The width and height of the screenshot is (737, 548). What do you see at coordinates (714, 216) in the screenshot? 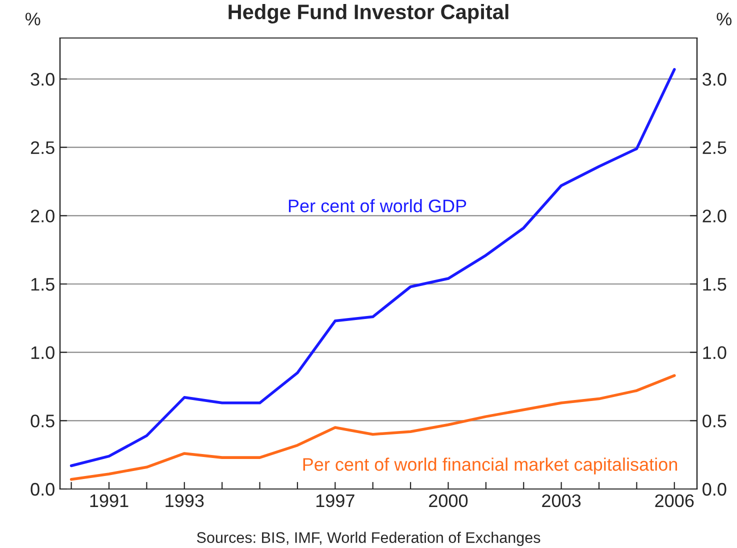
I see `y2-tick-label: 2.0` at bounding box center [714, 216].